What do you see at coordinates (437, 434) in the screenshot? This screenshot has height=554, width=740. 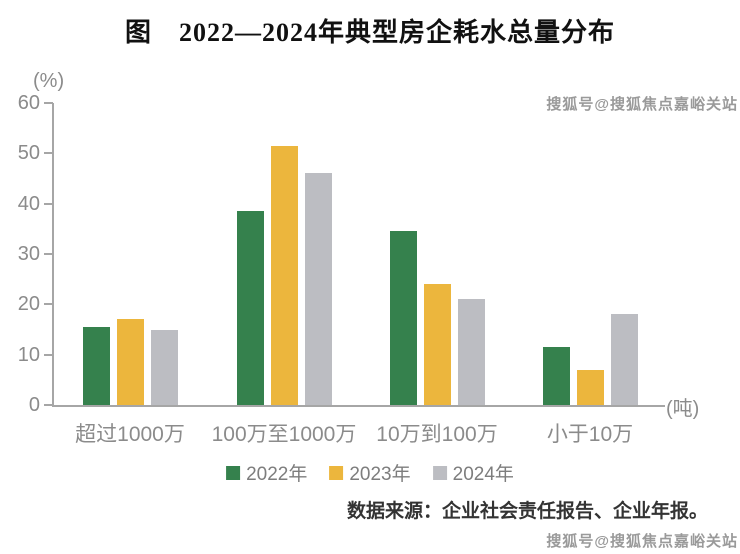 I see `x-axis-label: 10万到100万` at bounding box center [437, 434].